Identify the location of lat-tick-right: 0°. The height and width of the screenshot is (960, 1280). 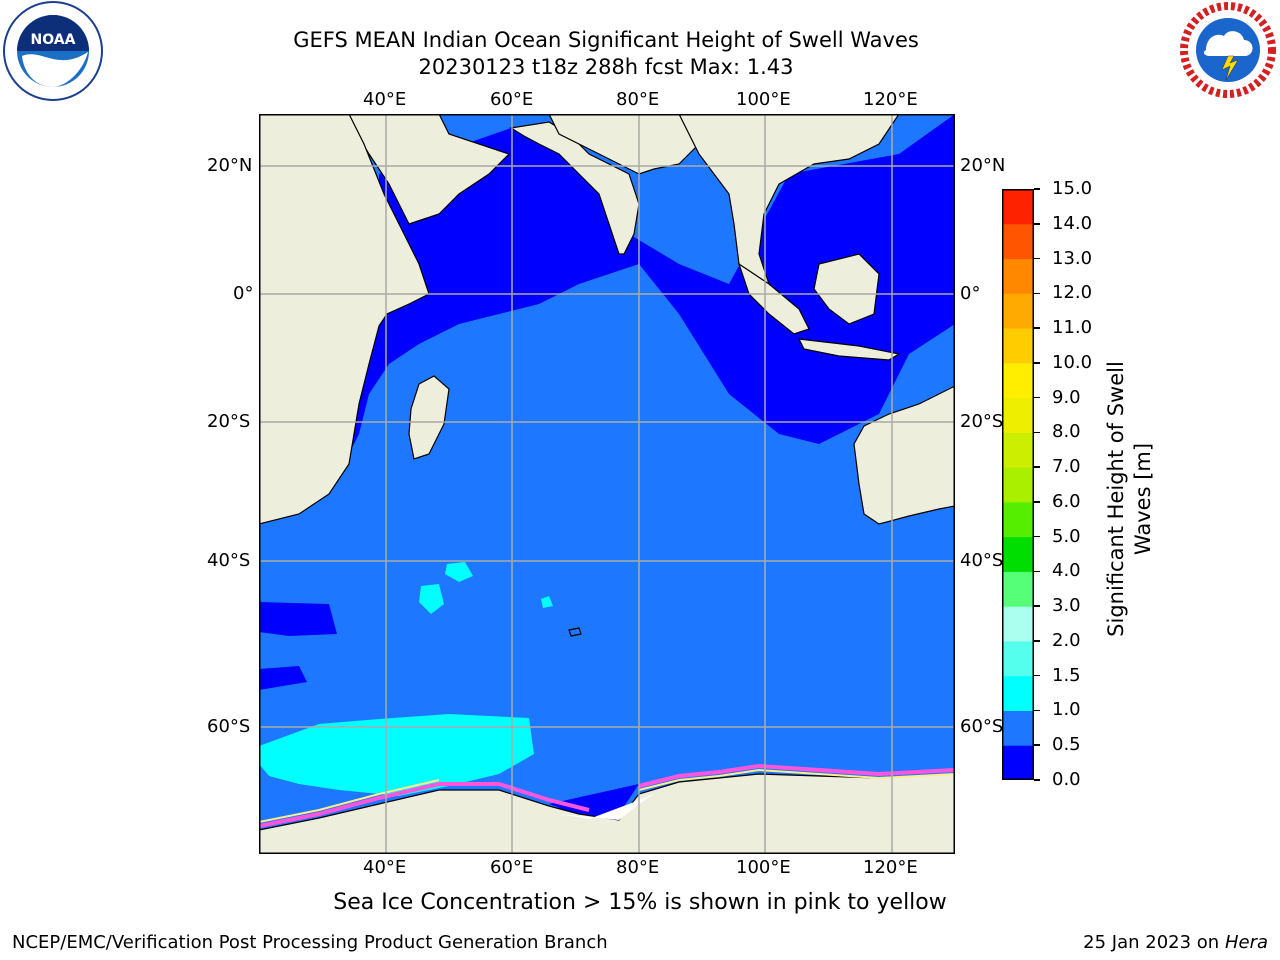
(970, 293).